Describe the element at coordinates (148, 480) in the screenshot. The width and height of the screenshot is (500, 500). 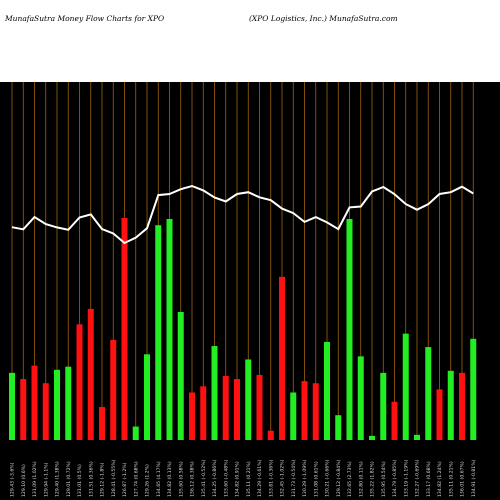
I see `x-tick-label: 129.26 (1.2%)` at that location.